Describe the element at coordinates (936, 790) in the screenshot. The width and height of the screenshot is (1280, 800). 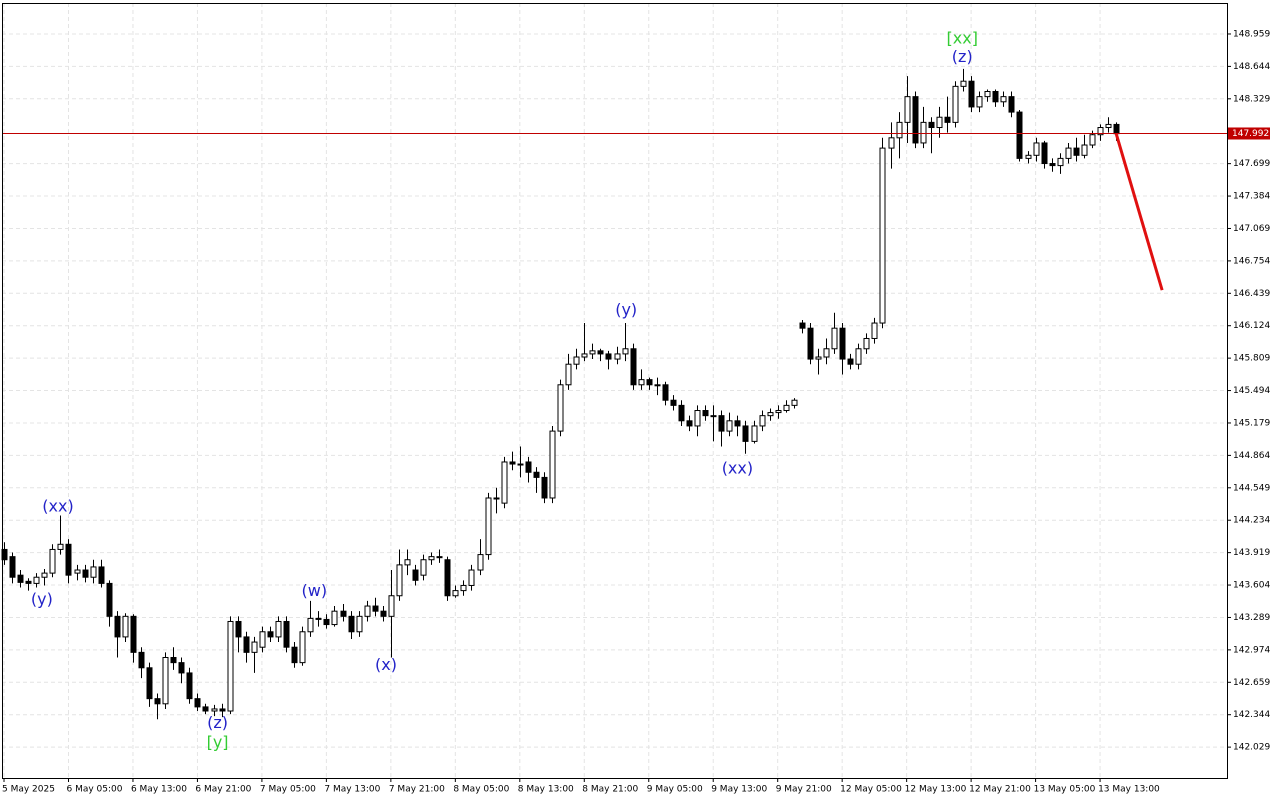
I see `x-tick-label: 12 May 13:00` at that location.